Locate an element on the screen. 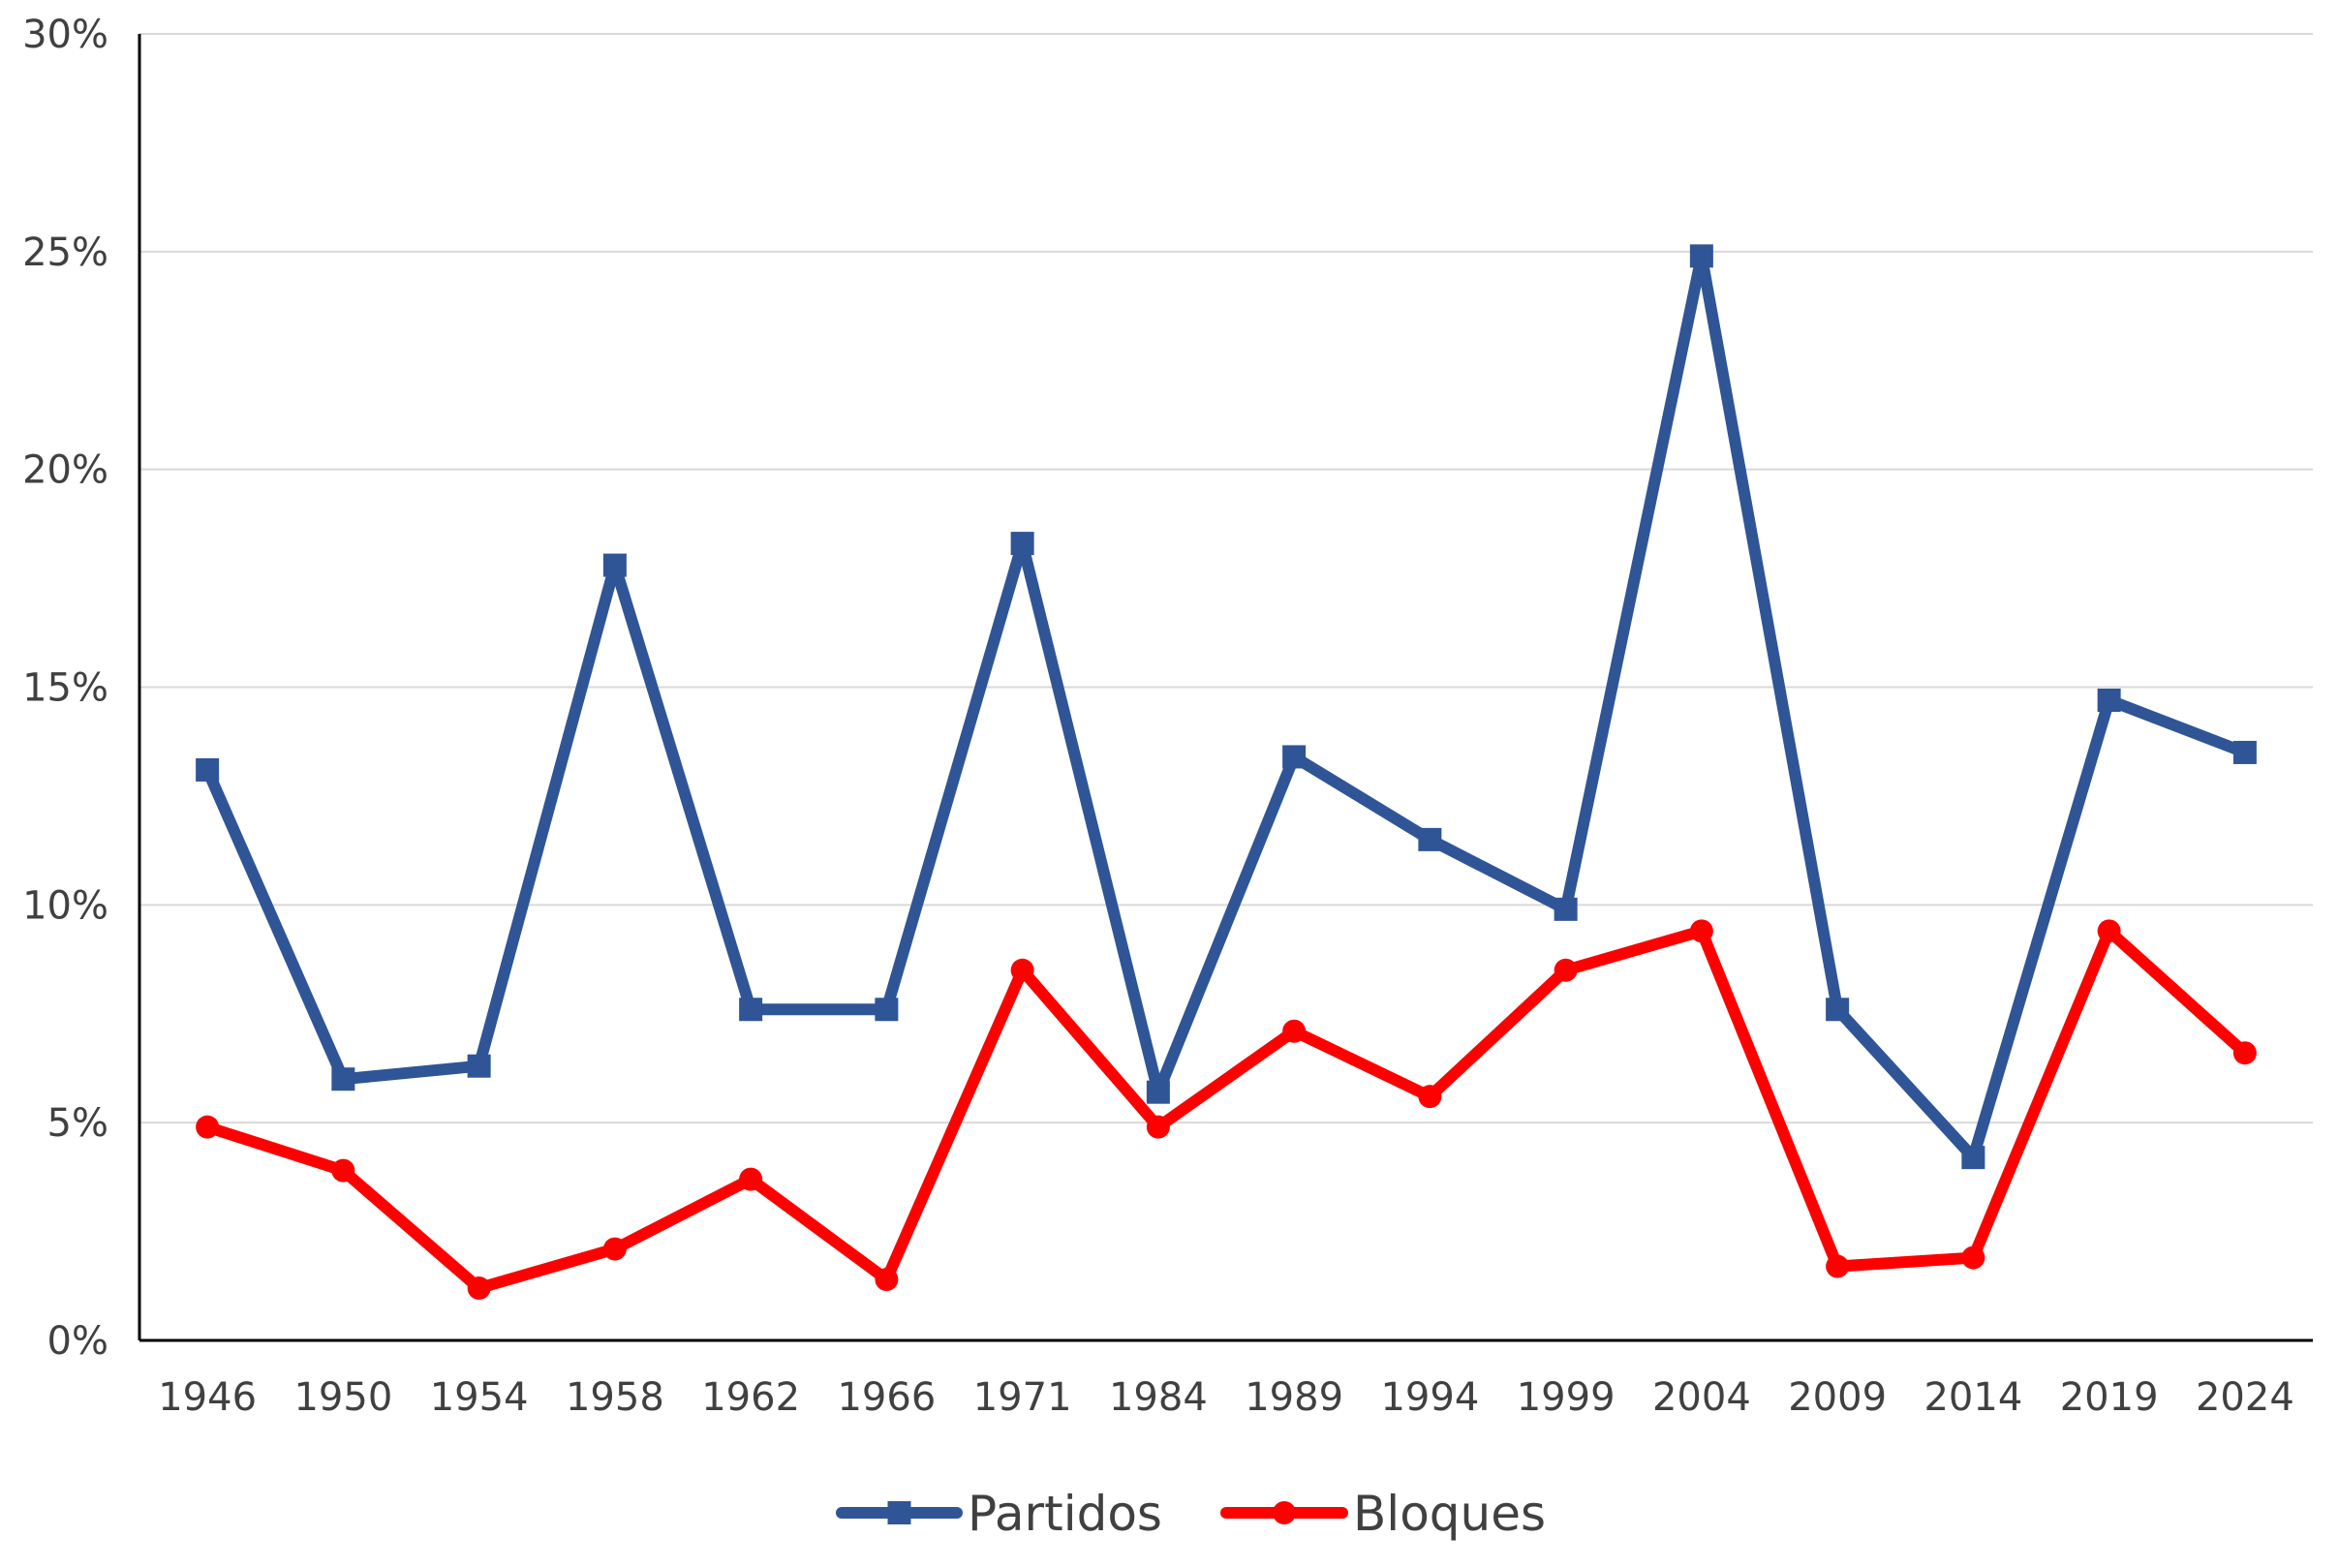 The height and width of the screenshot is (1568, 2339). y-tick-label: 5% is located at coordinates (77, 1123).